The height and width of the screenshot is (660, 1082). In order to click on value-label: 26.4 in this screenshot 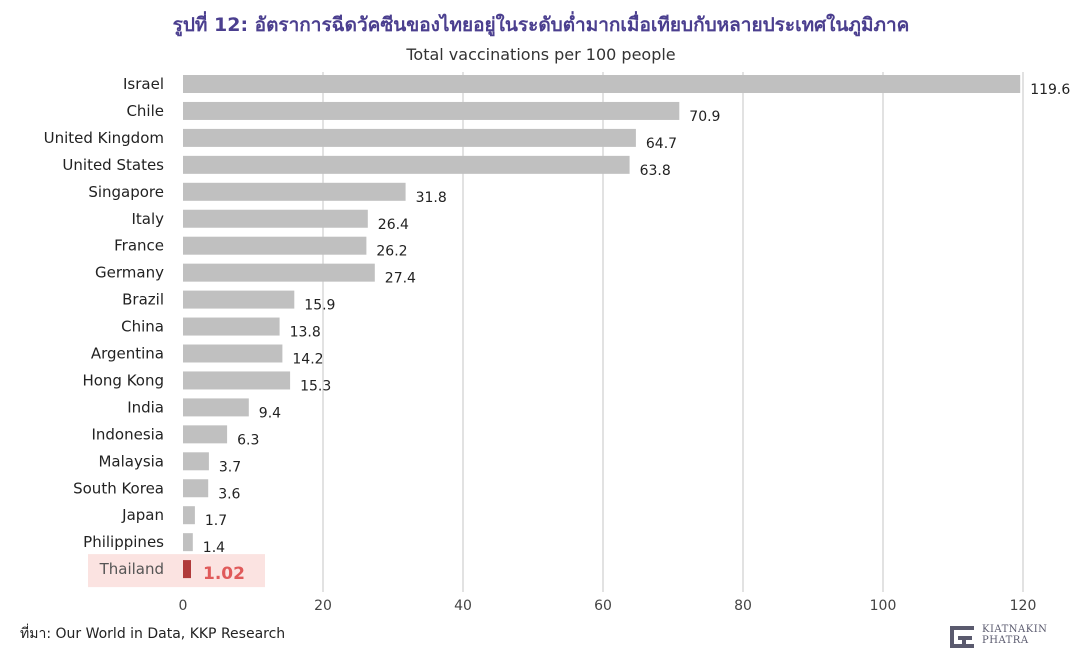, I will do `click(393, 225)`.